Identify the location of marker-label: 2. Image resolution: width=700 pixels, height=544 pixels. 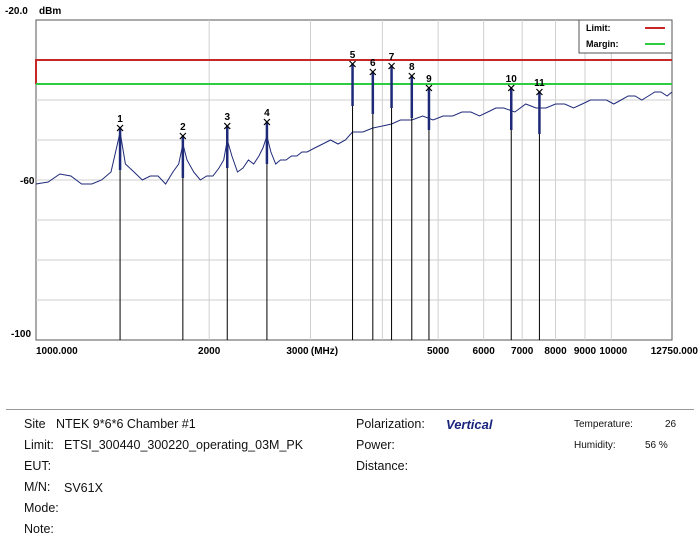
(183, 127).